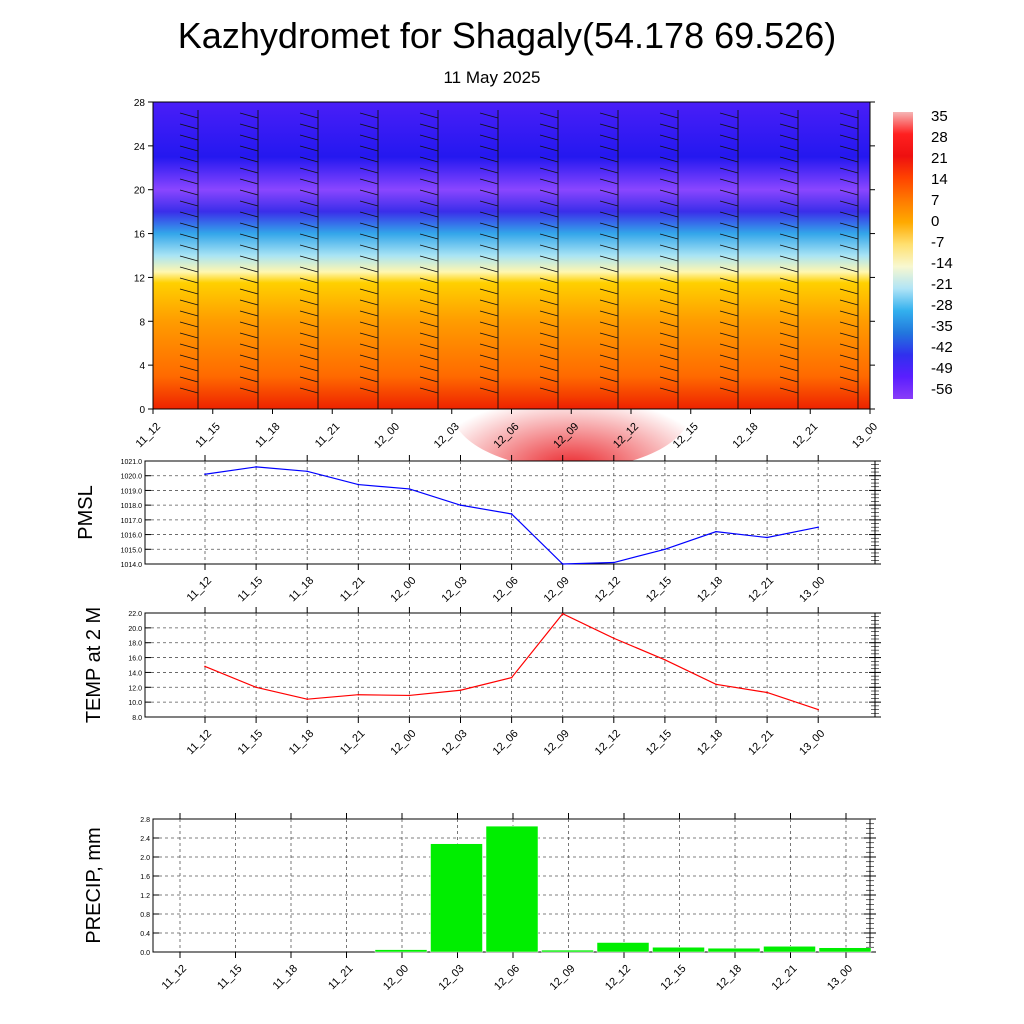 This screenshot has height=1024, width=1024. What do you see at coordinates (140, 235) in the screenshot?
I see `y-tick-label: 16` at bounding box center [140, 235].